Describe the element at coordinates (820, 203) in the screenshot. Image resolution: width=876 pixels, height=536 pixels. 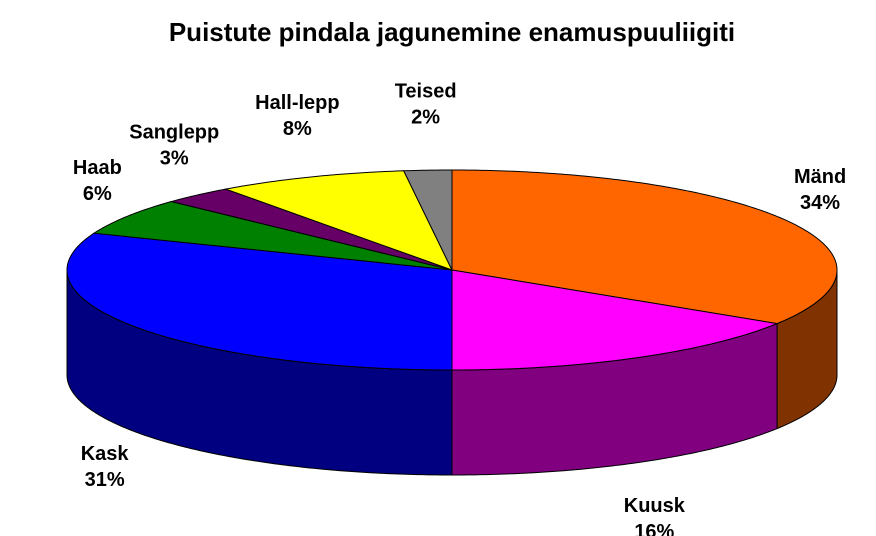
I see `slice-value-label: 34%` at that location.